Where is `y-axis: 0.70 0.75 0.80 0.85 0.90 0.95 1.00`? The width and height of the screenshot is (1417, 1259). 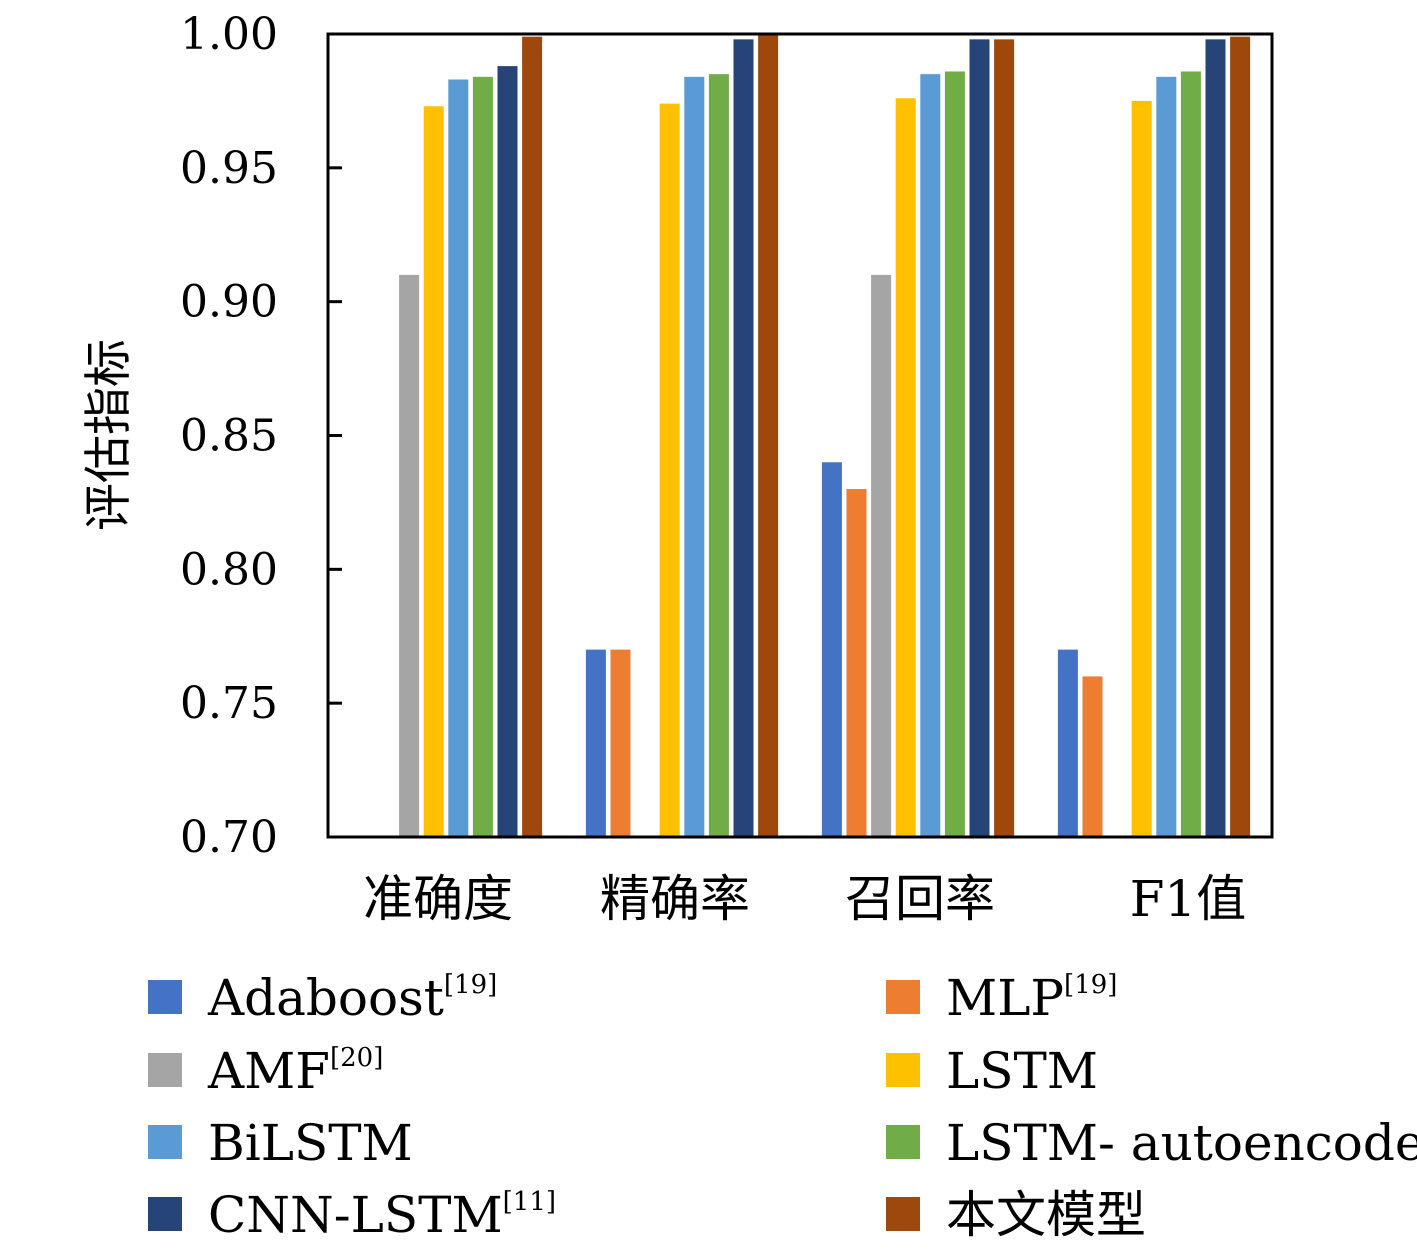
y-axis: 0.70 0.75 0.80 0.85 0.90 0.95 1.00 is located at coordinates (261, 436).